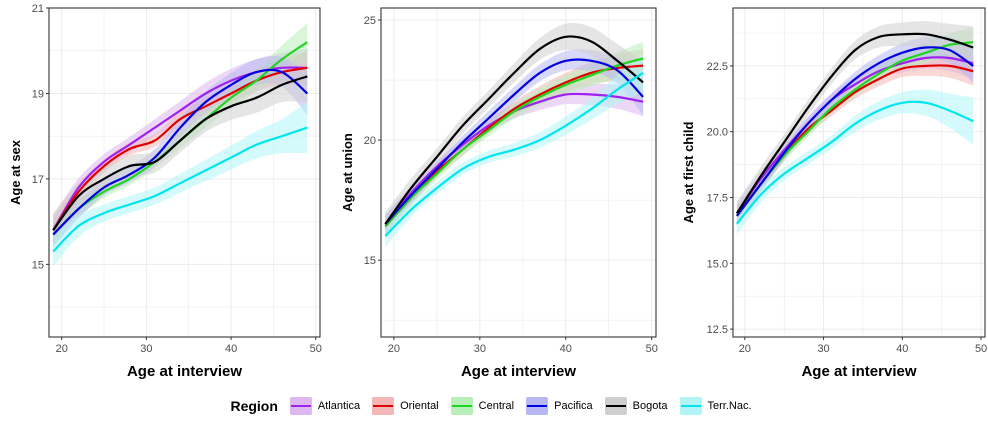  I want to click on legend-label-terr-nac: Terr.Nac., so click(729, 406).